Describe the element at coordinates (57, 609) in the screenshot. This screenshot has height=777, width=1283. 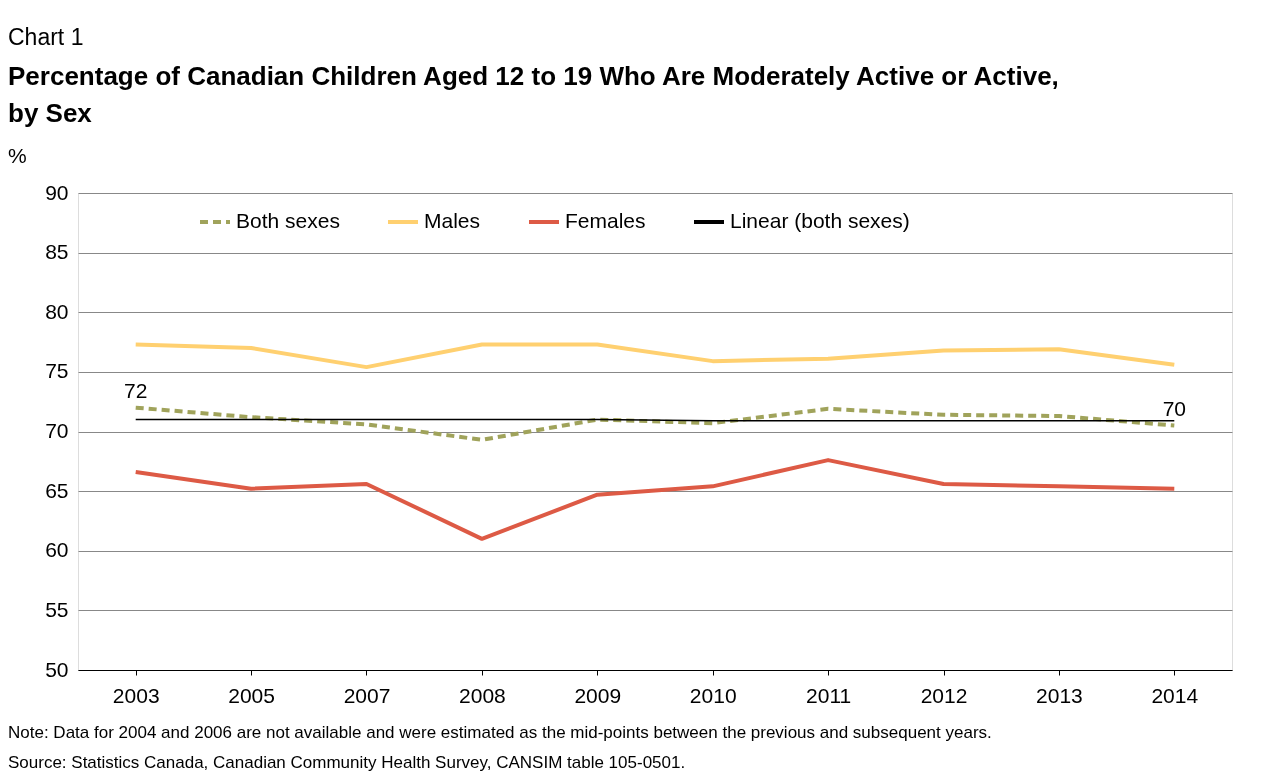
I see `y-tick-label: 55` at that location.